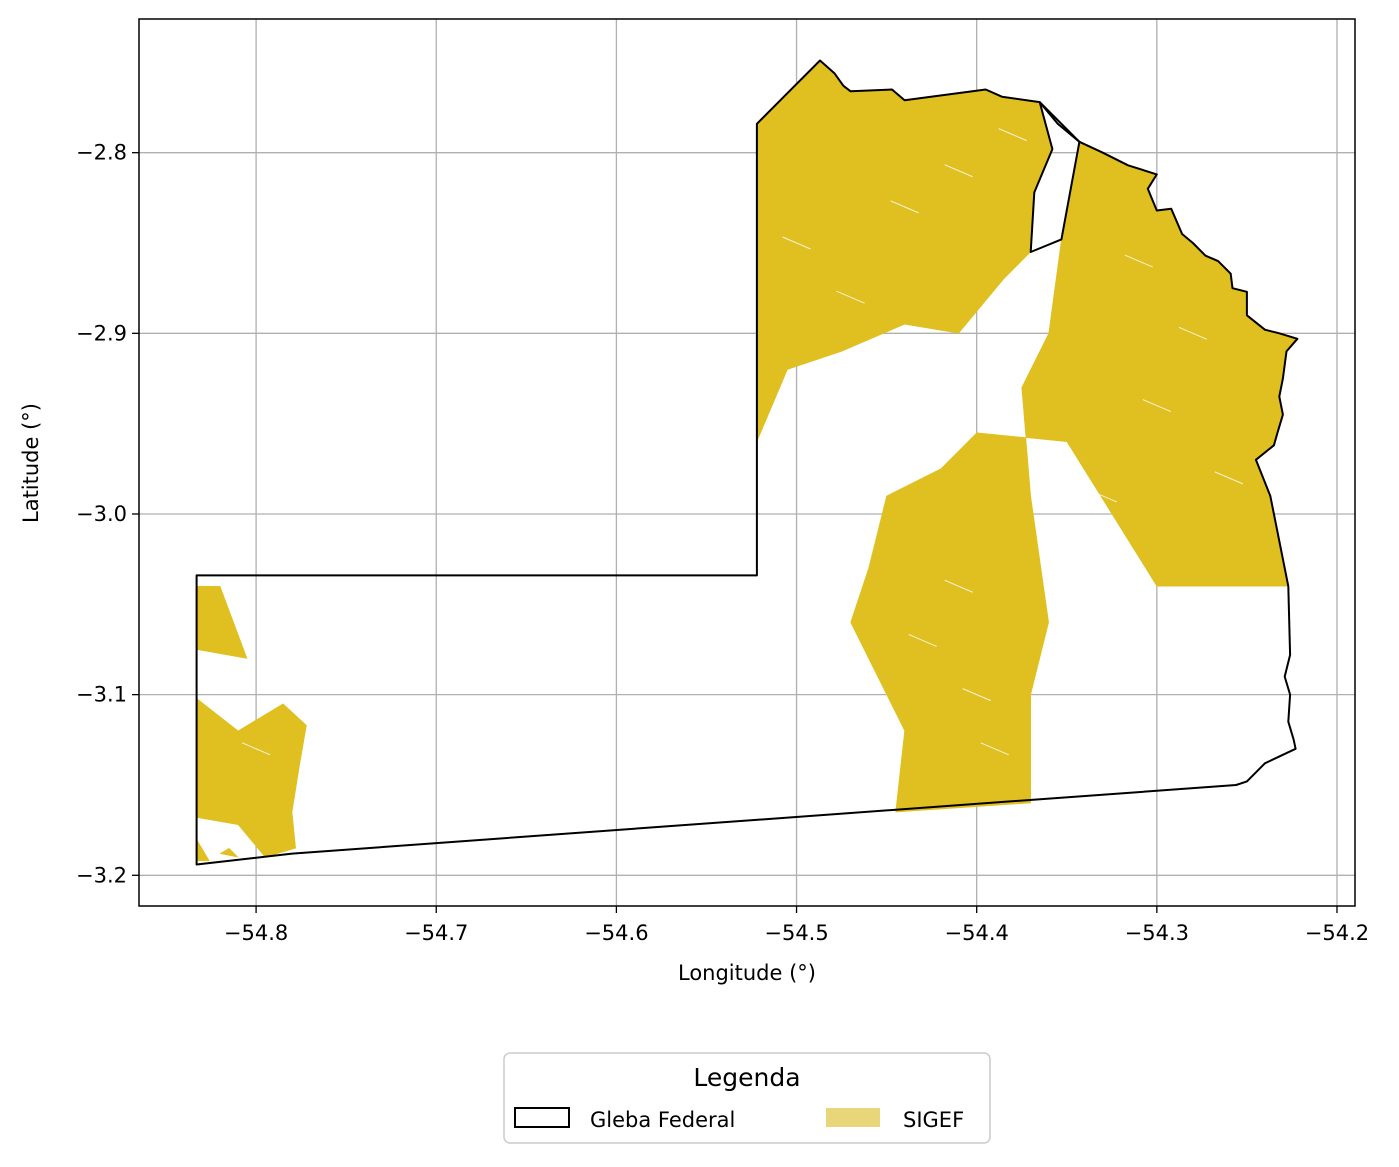  What do you see at coordinates (542, 1117) in the screenshot?
I see `legend-swatch-gleba-federal` at bounding box center [542, 1117].